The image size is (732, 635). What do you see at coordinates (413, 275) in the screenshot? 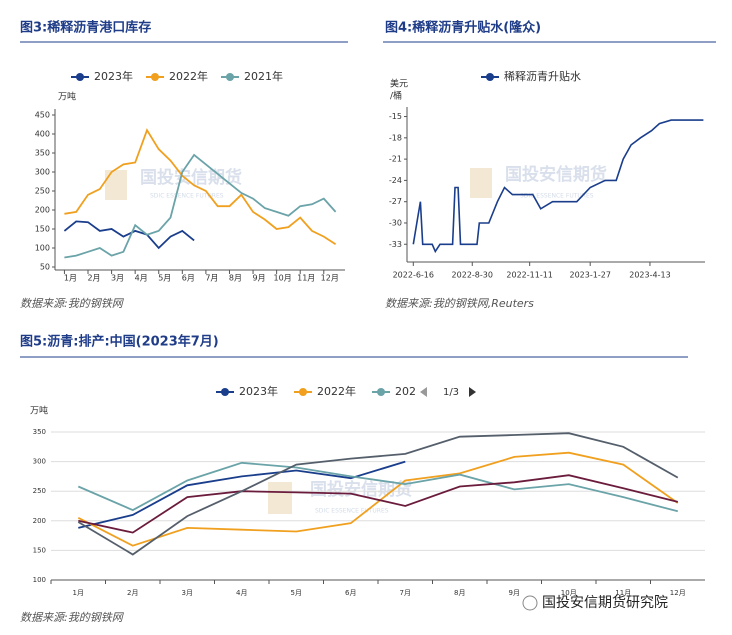
I see `x-tick-label: 2022-6-16` at bounding box center [413, 275].